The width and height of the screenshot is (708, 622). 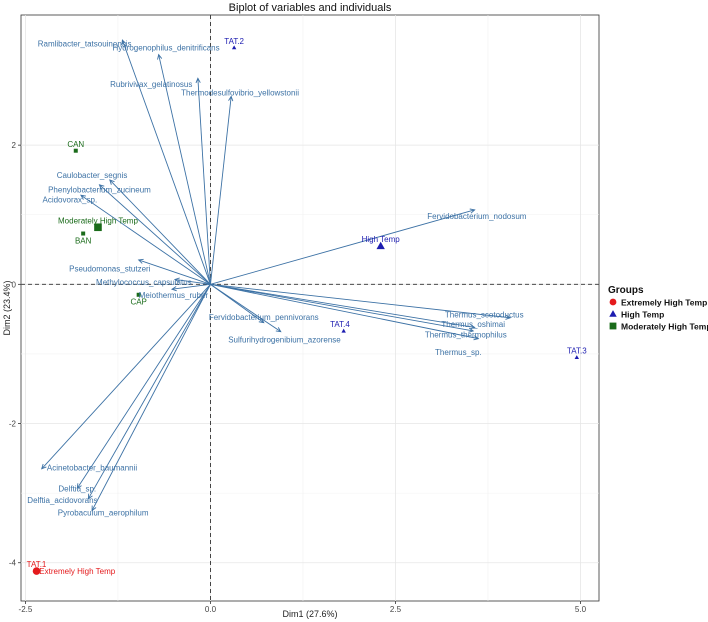 I want to click on legend-item-label: Extremely High Temp, so click(x=664, y=303).